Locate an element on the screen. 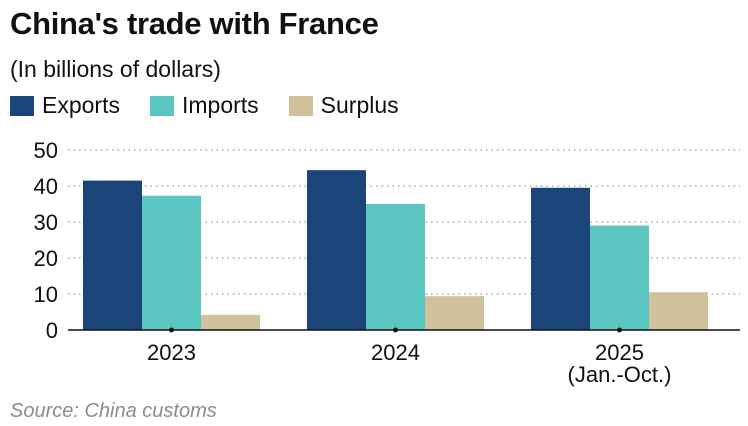 Image resolution: width=748 pixels, height=426 pixels. y-tick-label: 10 is located at coordinates (46, 294).